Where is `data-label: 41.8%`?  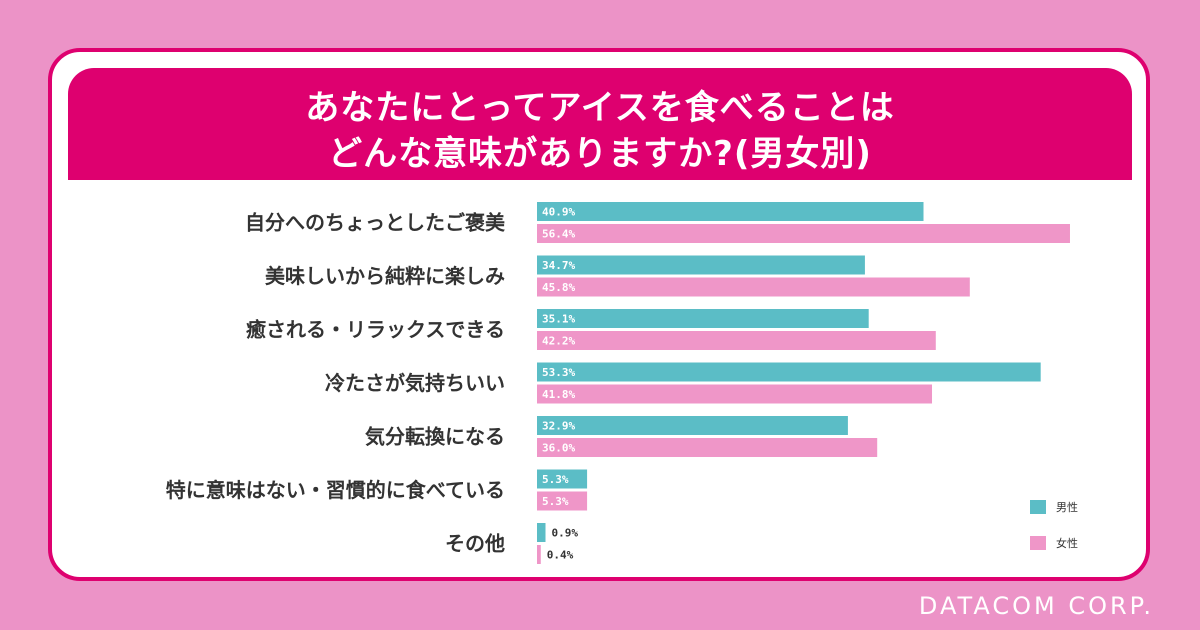
data-label: 41.8% is located at coordinates (558, 394).